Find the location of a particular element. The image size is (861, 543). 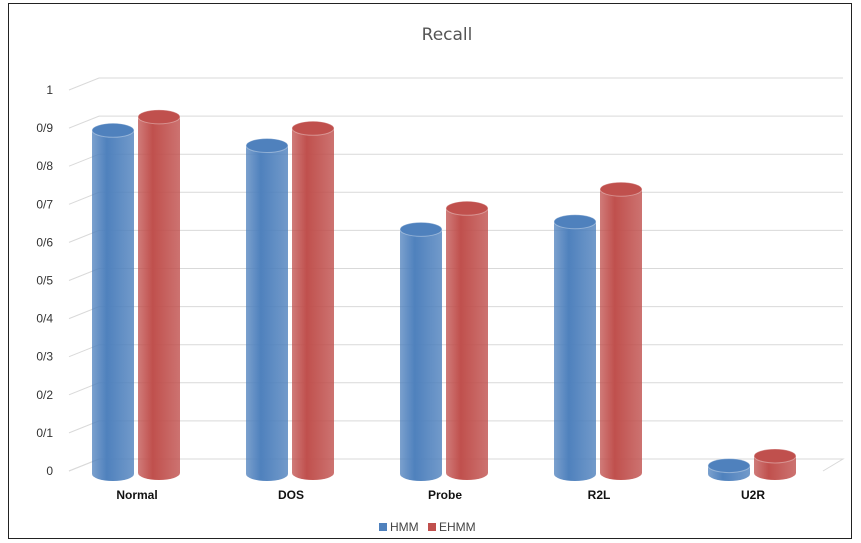

category-label: U2R is located at coordinates (753, 495).